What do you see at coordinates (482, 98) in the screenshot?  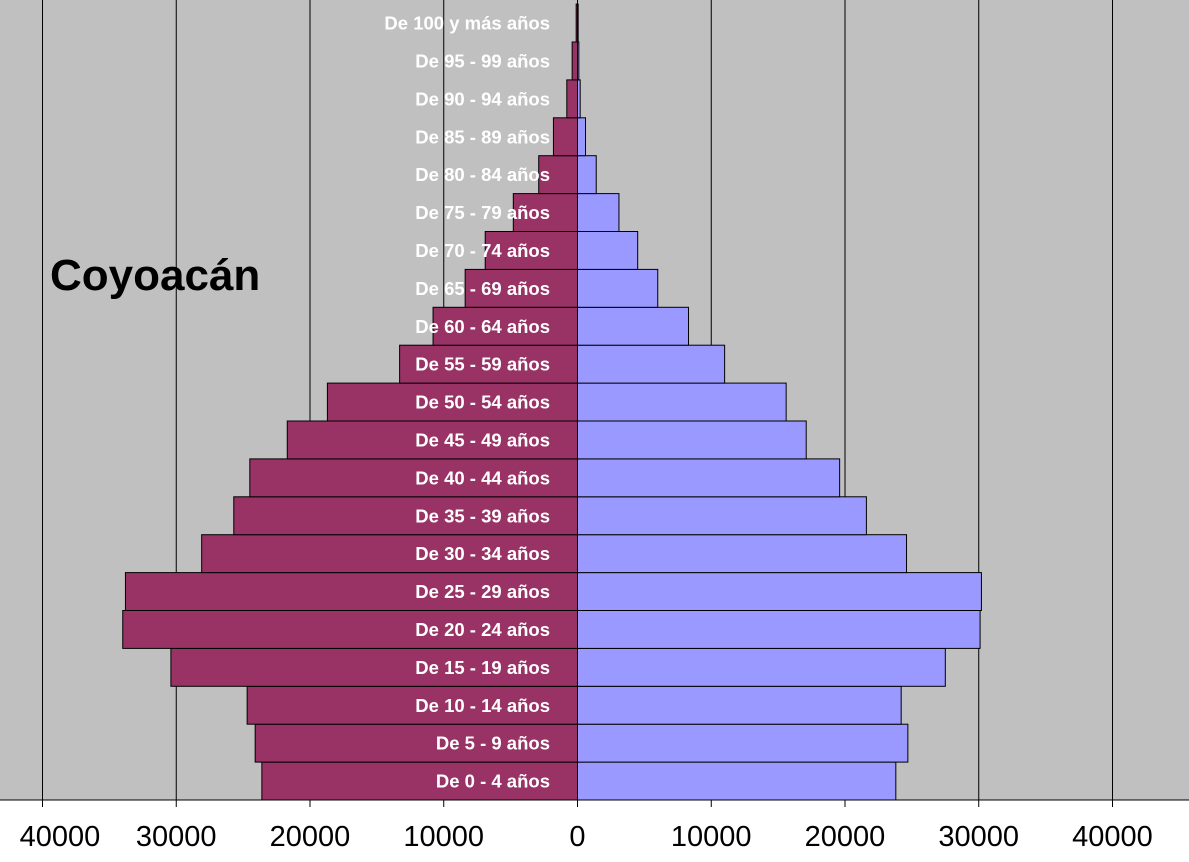 I see `category-label: De 90 - 94 años` at bounding box center [482, 98].